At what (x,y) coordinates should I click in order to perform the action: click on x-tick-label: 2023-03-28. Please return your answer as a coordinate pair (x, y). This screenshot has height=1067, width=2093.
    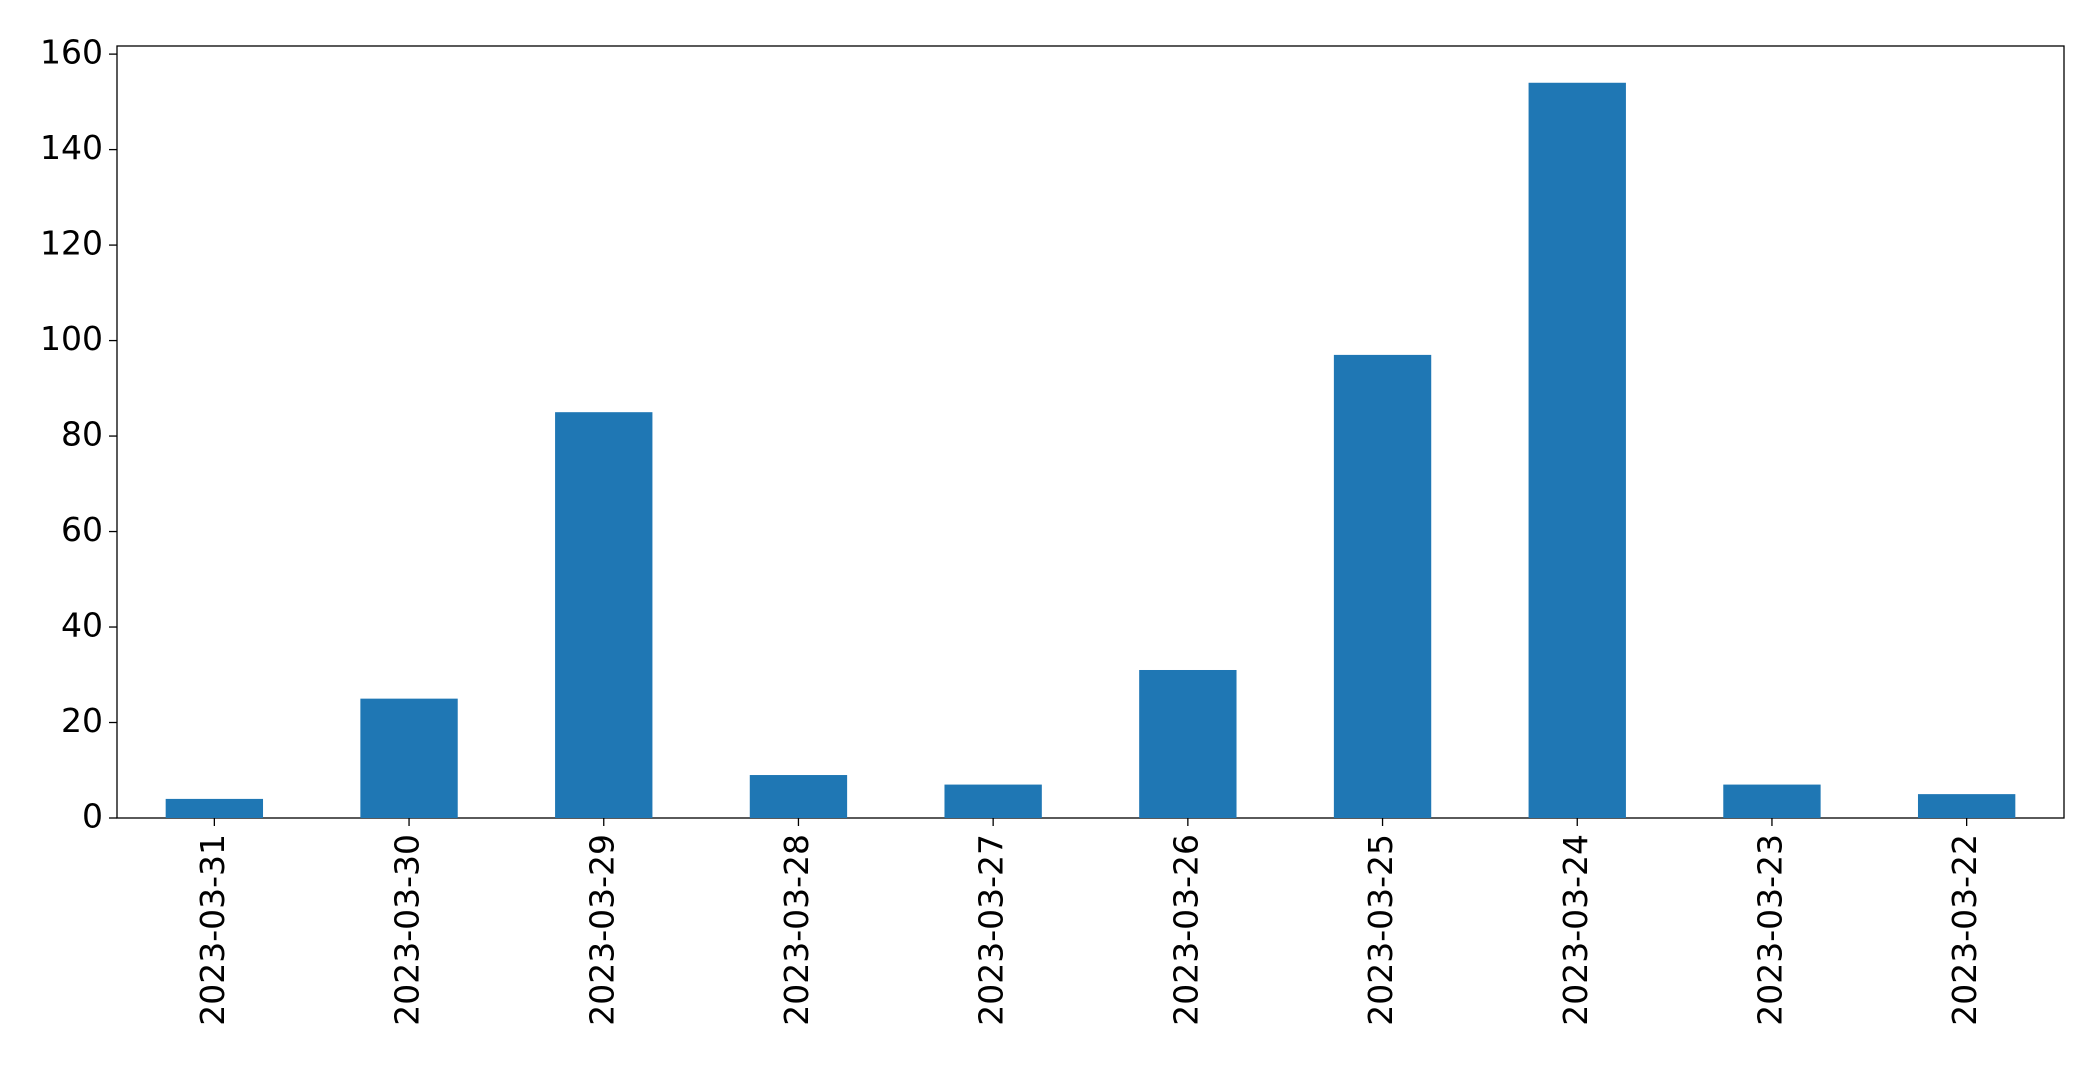
    Looking at the image, I should click on (796, 930).